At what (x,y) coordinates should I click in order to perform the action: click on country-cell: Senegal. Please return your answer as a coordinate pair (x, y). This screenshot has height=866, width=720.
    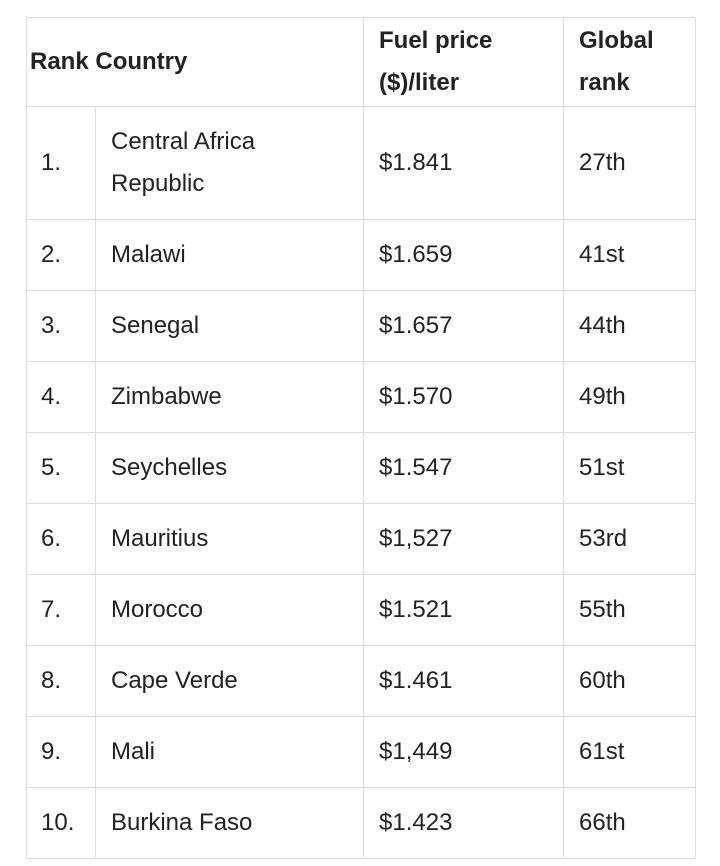
    Looking at the image, I should click on (229, 326).